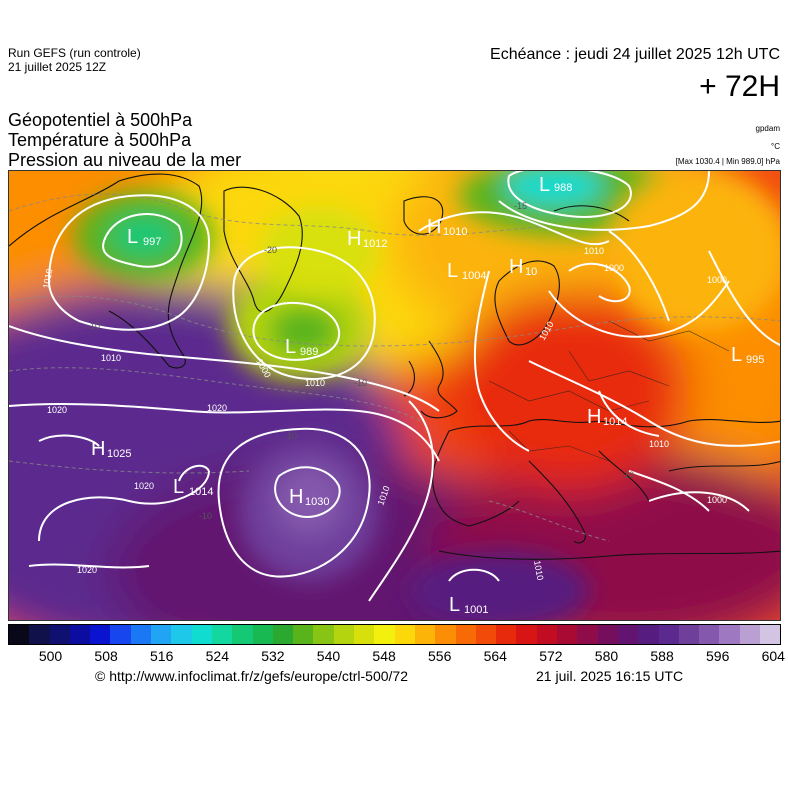  I want to click on borders, so click(609, 391).